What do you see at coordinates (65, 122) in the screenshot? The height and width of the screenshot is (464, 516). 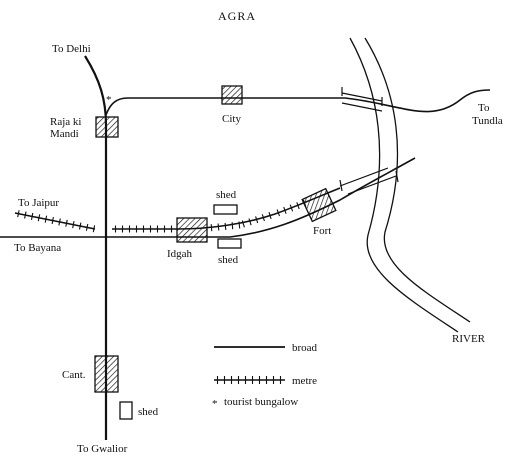 I see `label-raja-ki-mandi-1: Raja ki` at bounding box center [65, 122].